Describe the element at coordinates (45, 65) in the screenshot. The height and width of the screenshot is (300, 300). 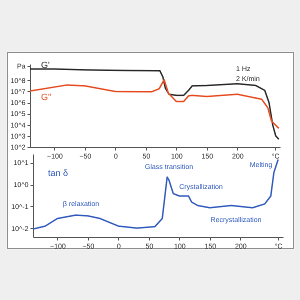
I see `series-label: G'` at that location.